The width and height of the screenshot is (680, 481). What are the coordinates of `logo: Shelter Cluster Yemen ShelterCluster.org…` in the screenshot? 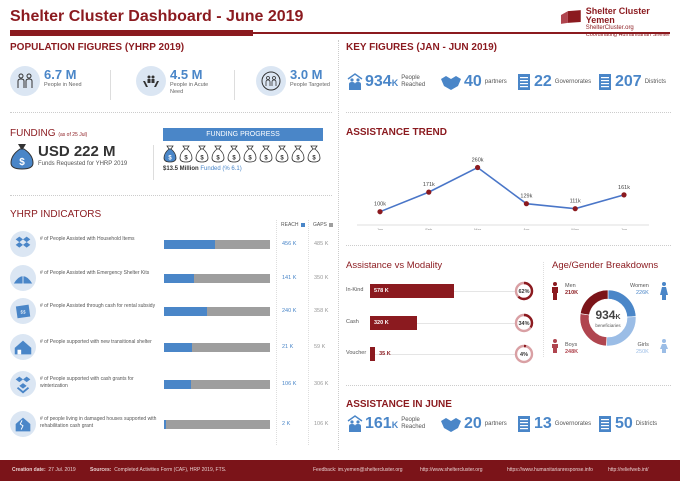 It's located at (620, 22).